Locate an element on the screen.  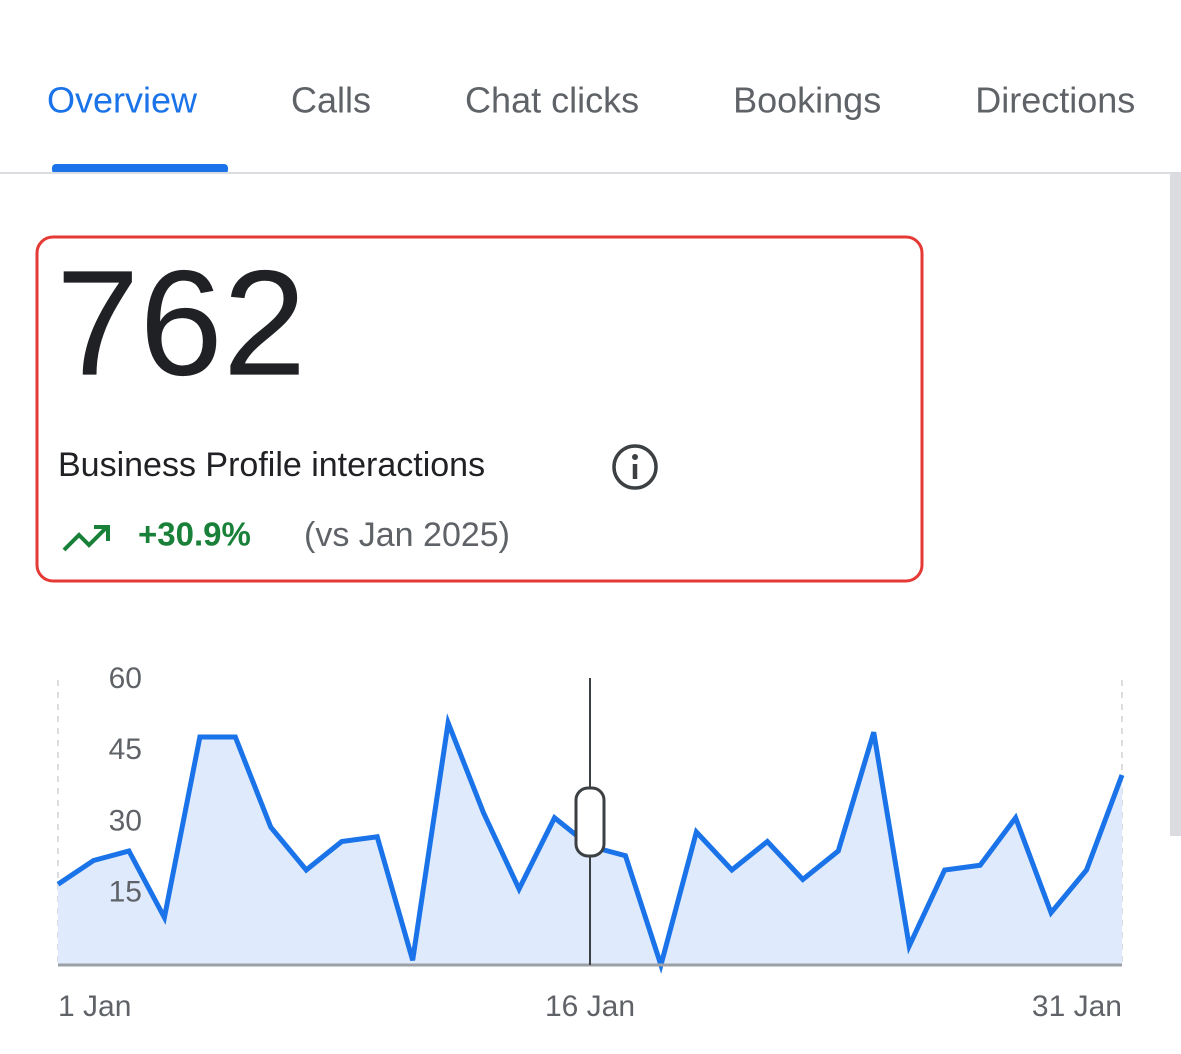
metric-label: Business Profile interactions is located at coordinates (271, 465).